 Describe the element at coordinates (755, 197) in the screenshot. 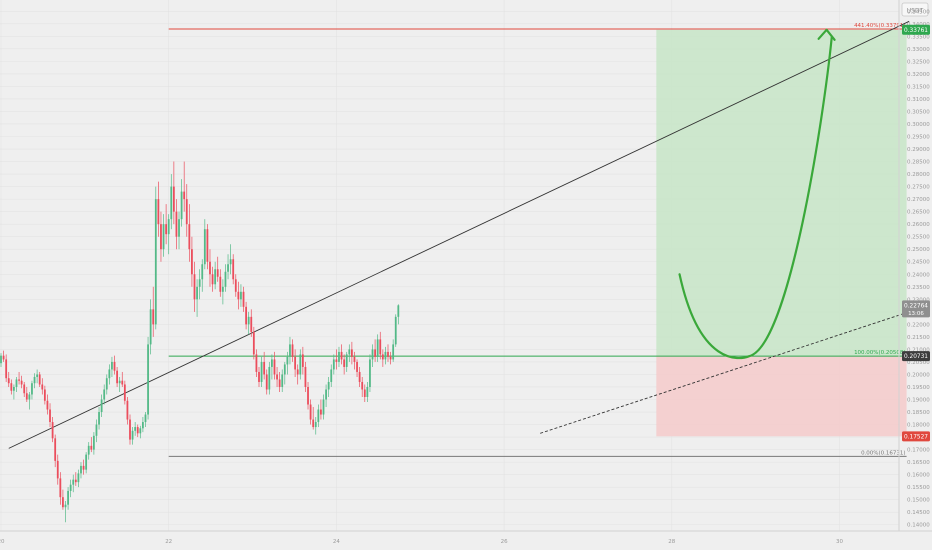

I see `projection-curve` at that location.